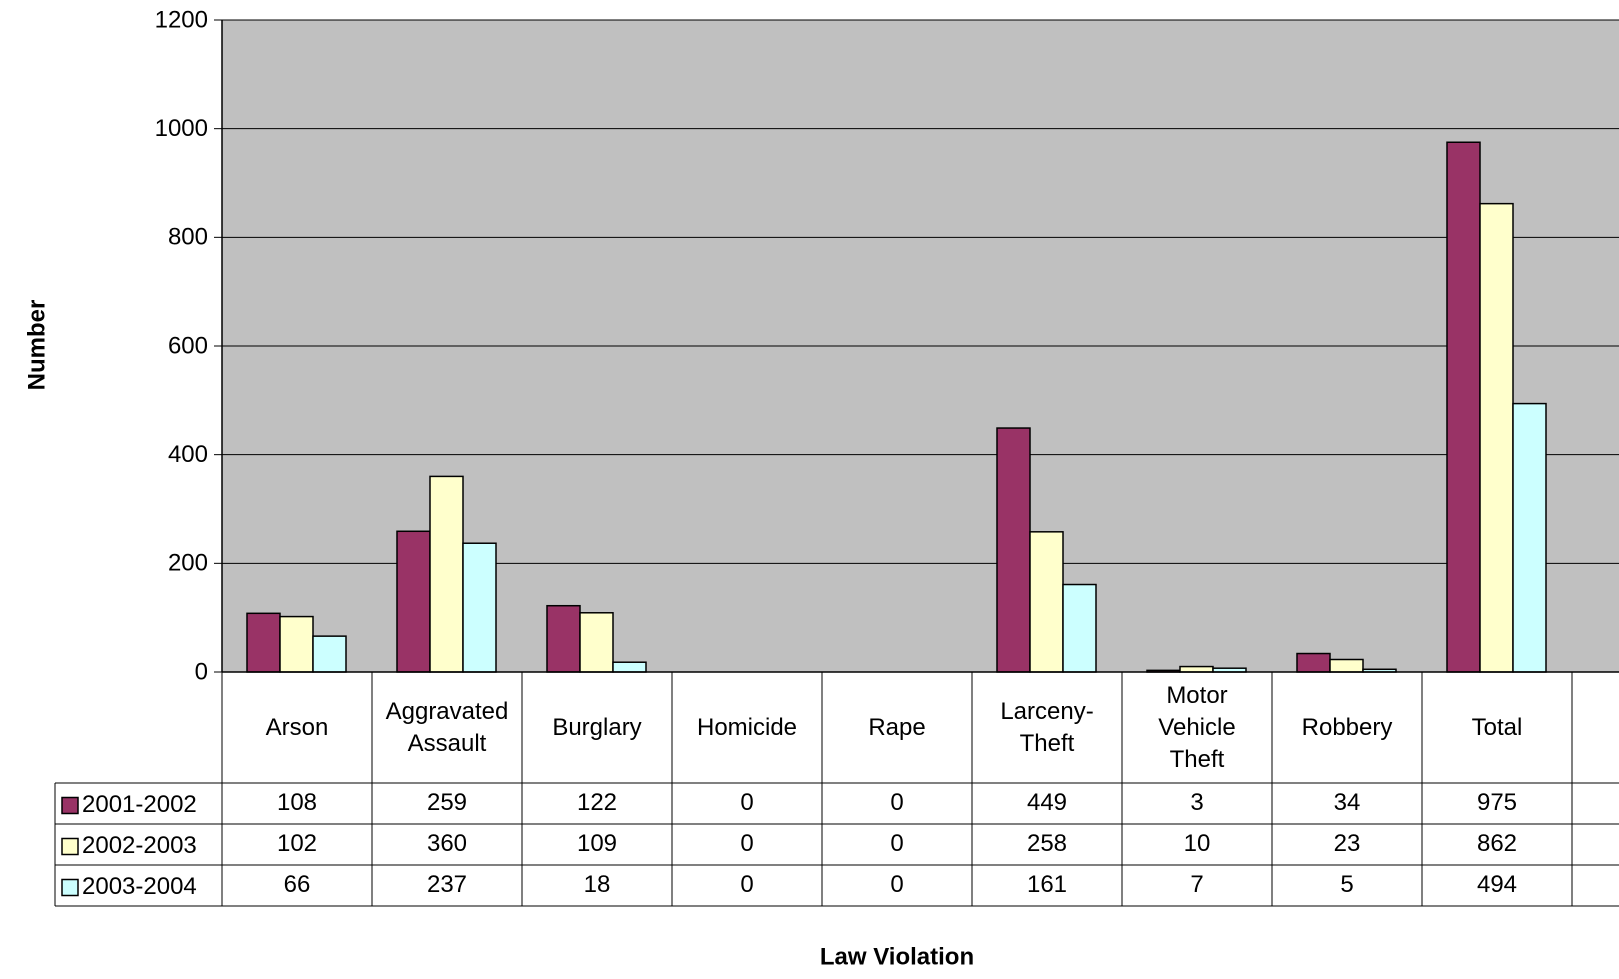  I want to click on table-cell-value: 108, so click(297, 802).